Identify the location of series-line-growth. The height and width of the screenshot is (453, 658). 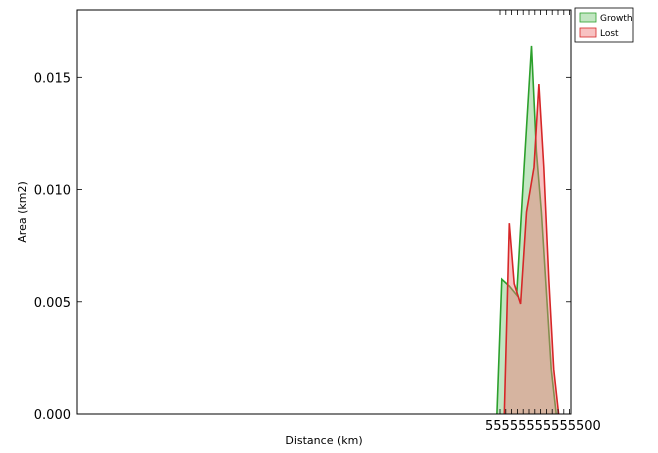
(526, 230).